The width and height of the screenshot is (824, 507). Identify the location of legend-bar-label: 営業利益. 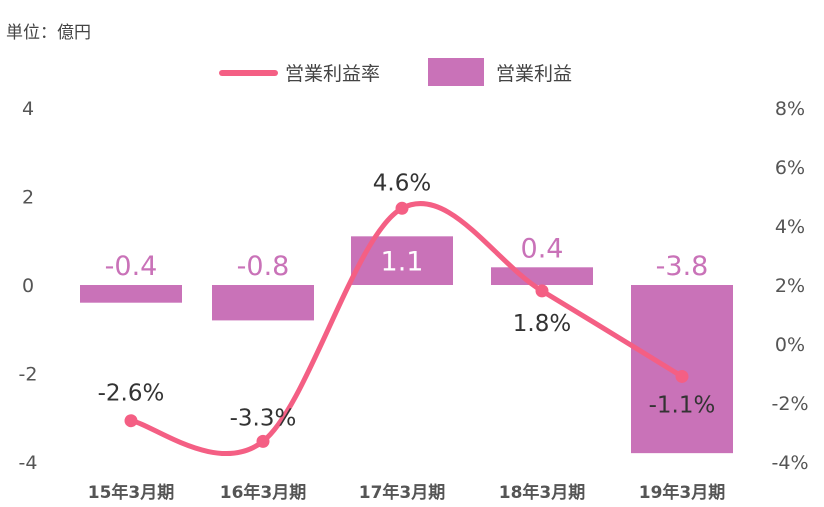
(534, 74).